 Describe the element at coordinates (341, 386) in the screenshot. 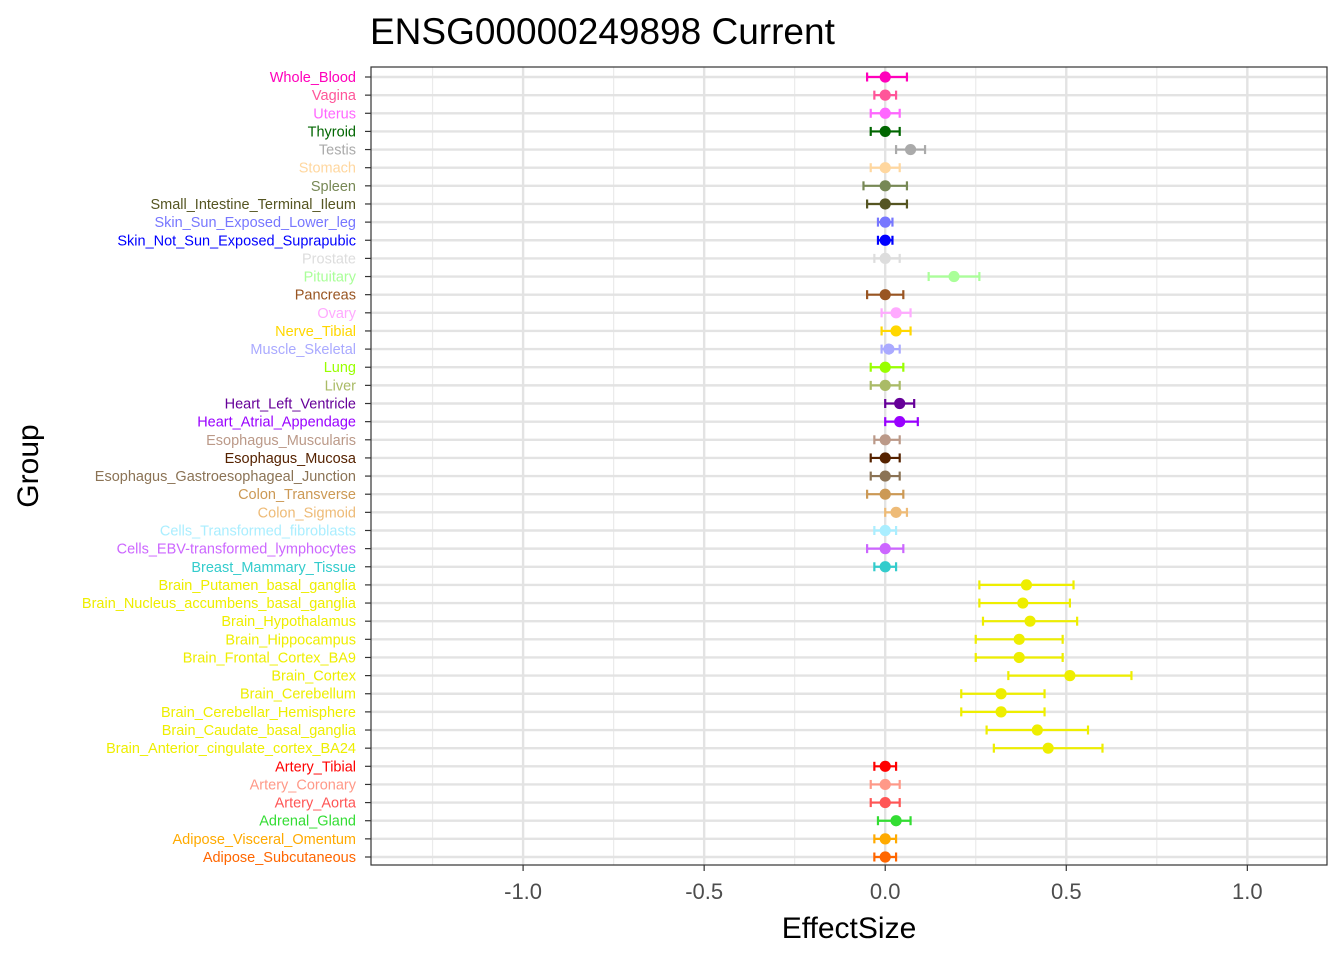

I see `y-tick-label: Liver` at that location.